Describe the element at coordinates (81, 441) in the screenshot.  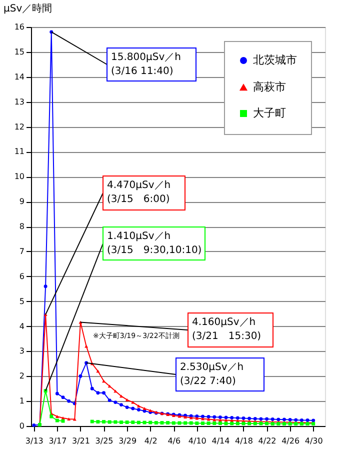
I see `x-tick-label: 3/21` at that location.